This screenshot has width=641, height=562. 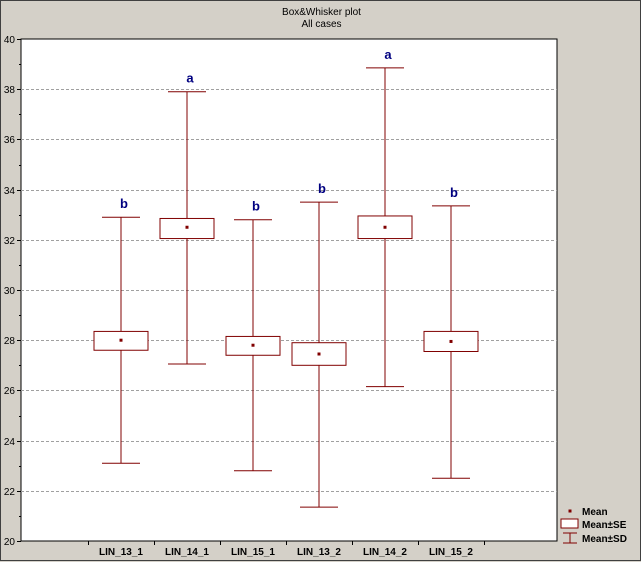 I want to click on box-lin-15-2: b, so click(x=451, y=332).